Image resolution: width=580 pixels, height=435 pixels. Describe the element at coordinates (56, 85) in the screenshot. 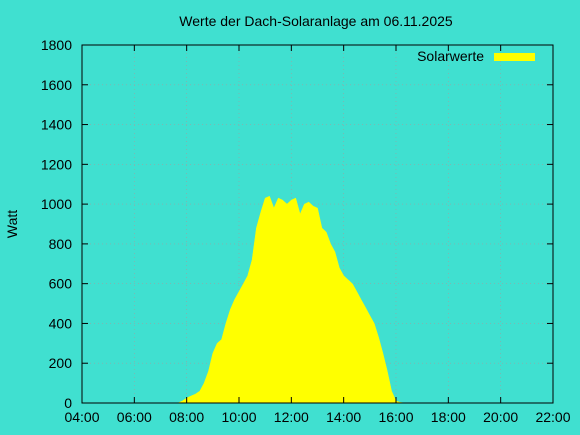

I see `y-tick-label: 1600` at that location.